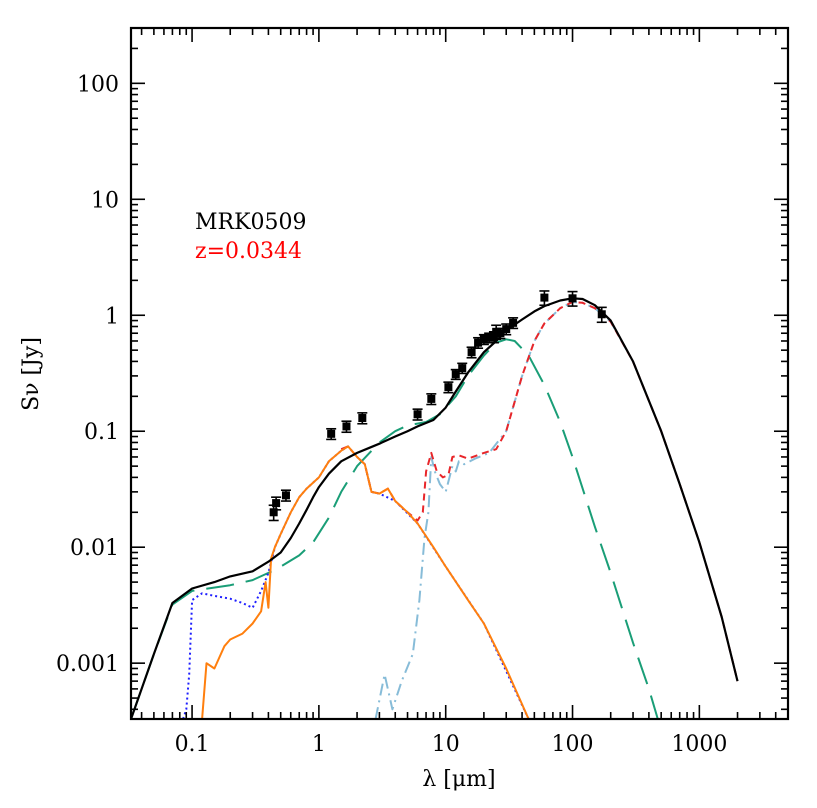 Image resolution: width=817 pixels, height=808 pixels. Describe the element at coordinates (105, 200) in the screenshot. I see `y-tick-label: 10` at that location.